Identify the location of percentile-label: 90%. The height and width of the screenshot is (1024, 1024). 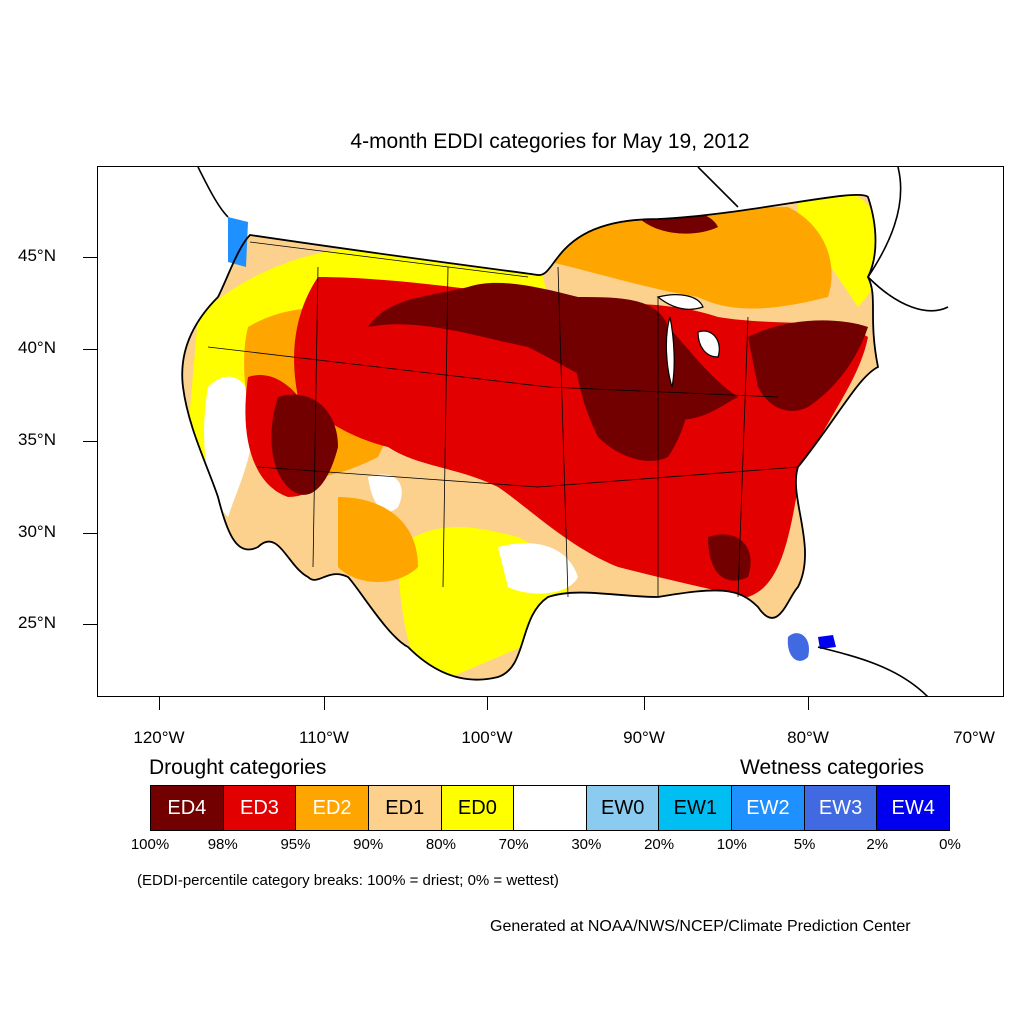
(368, 844).